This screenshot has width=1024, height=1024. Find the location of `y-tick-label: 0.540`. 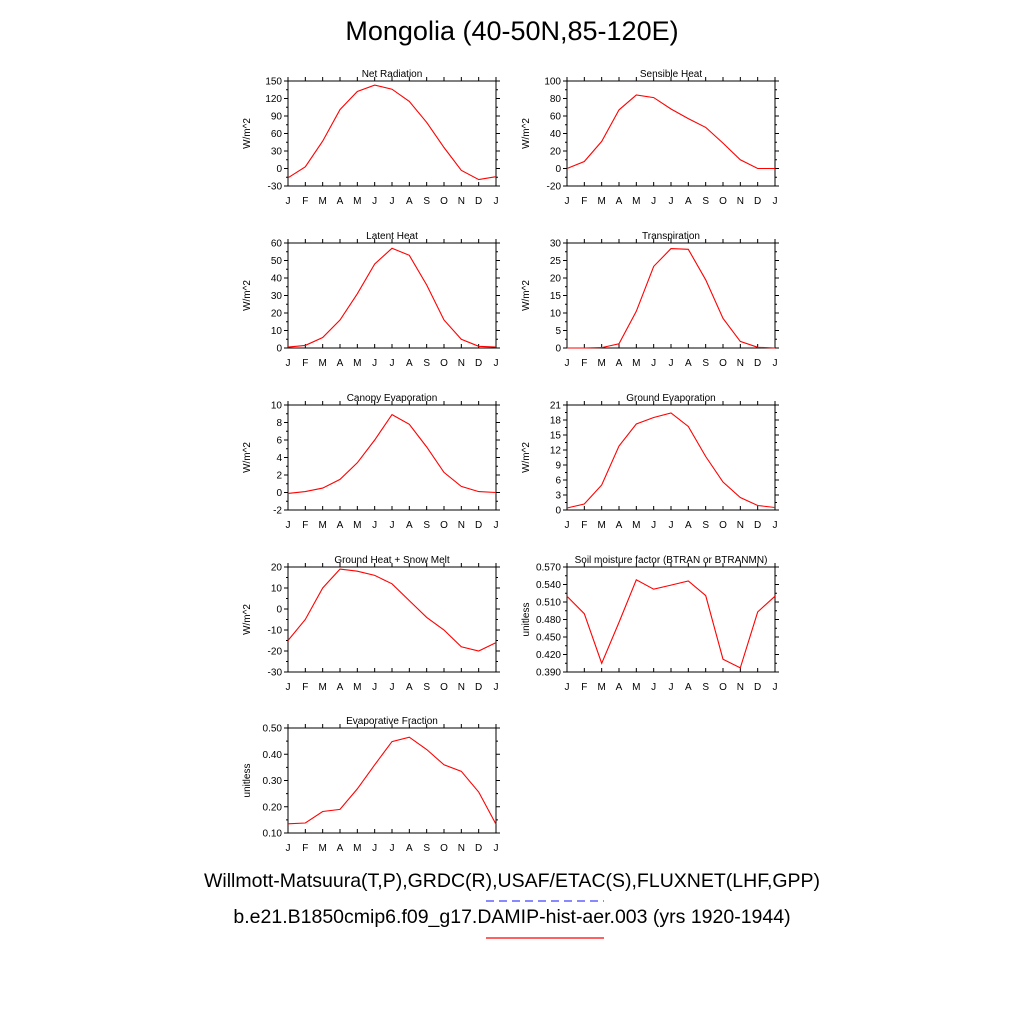

y-tick-label: 0.540 is located at coordinates (548, 585).